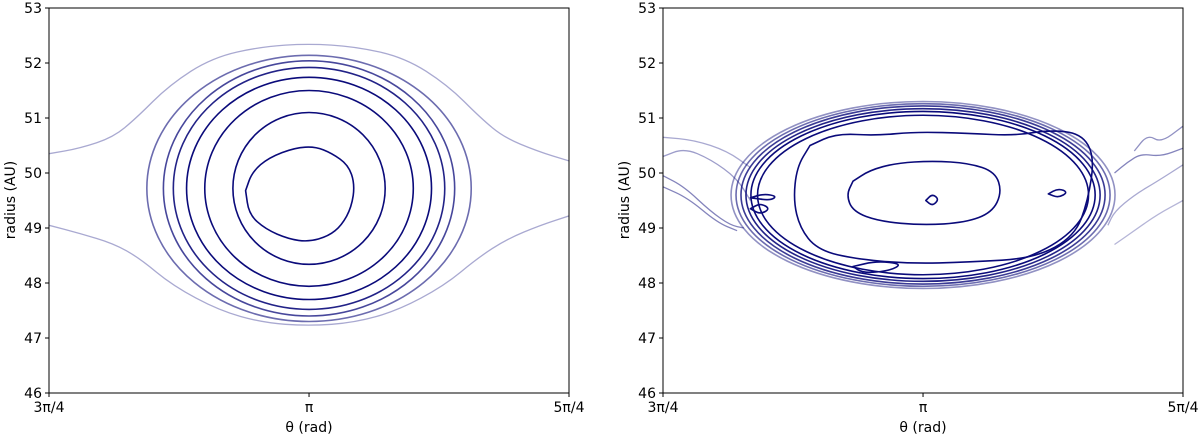  I want to click on right-y-axis: 46 47 48 49 50 51 52 53, so click(650, 201).